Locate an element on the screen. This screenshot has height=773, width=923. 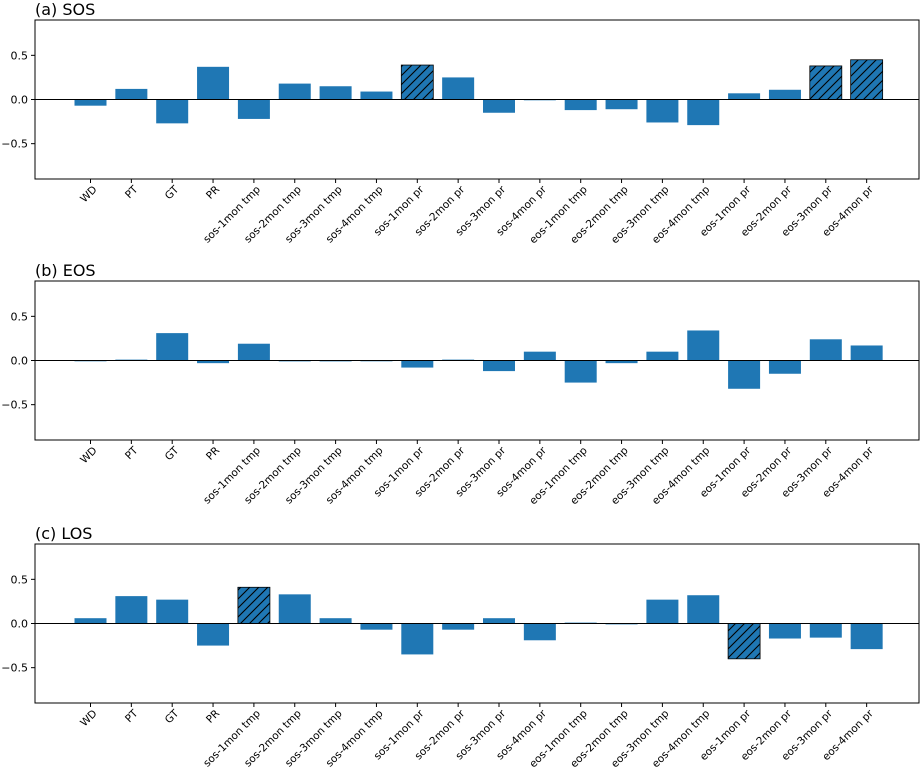
chart-title: (c) LOS is located at coordinates (63, 533).